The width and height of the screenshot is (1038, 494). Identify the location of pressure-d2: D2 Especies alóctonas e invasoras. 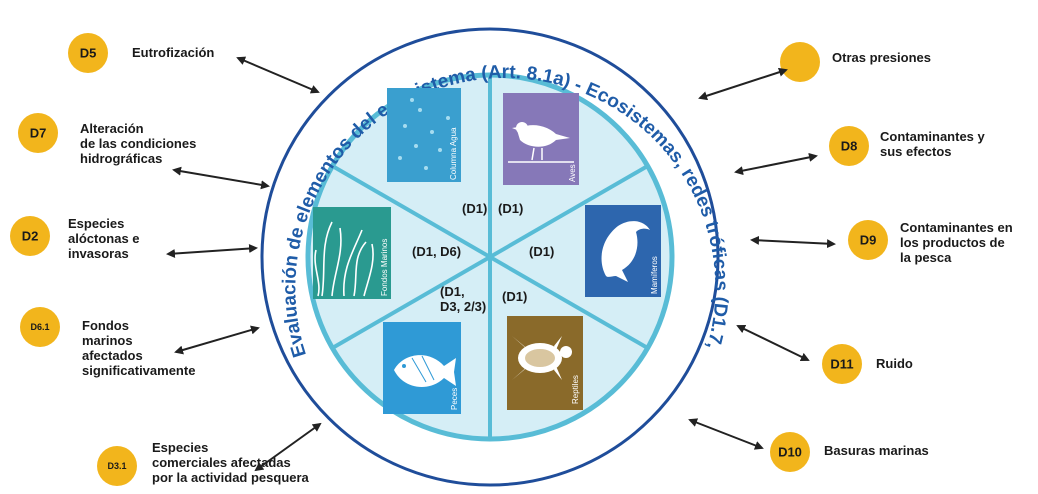
(134, 238).